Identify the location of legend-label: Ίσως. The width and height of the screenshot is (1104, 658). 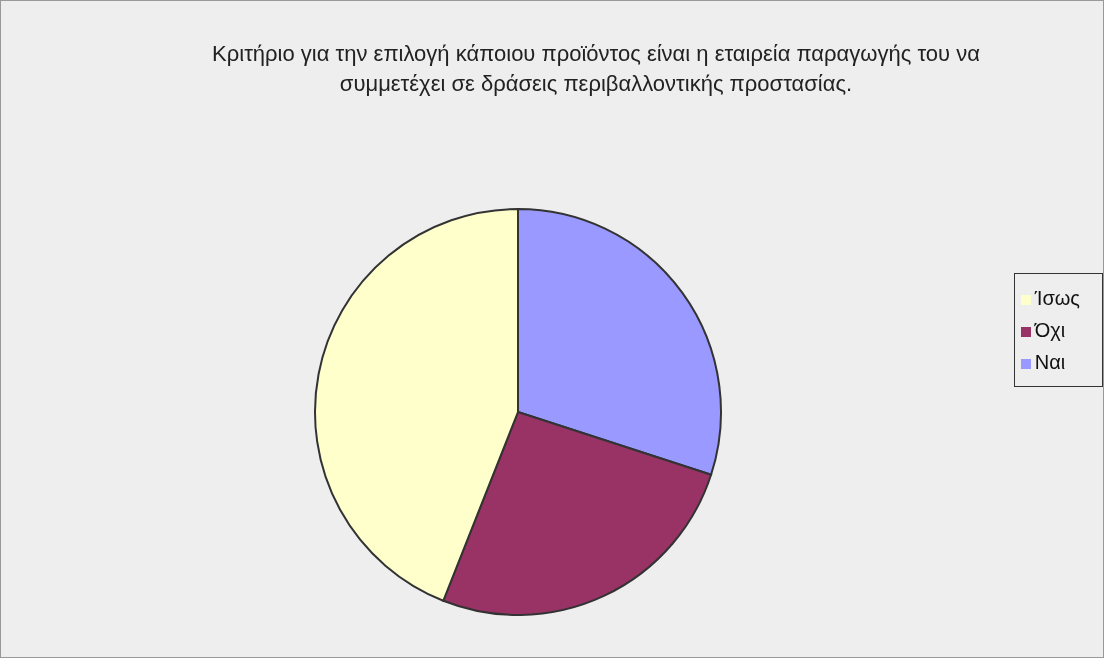
(1057, 298).